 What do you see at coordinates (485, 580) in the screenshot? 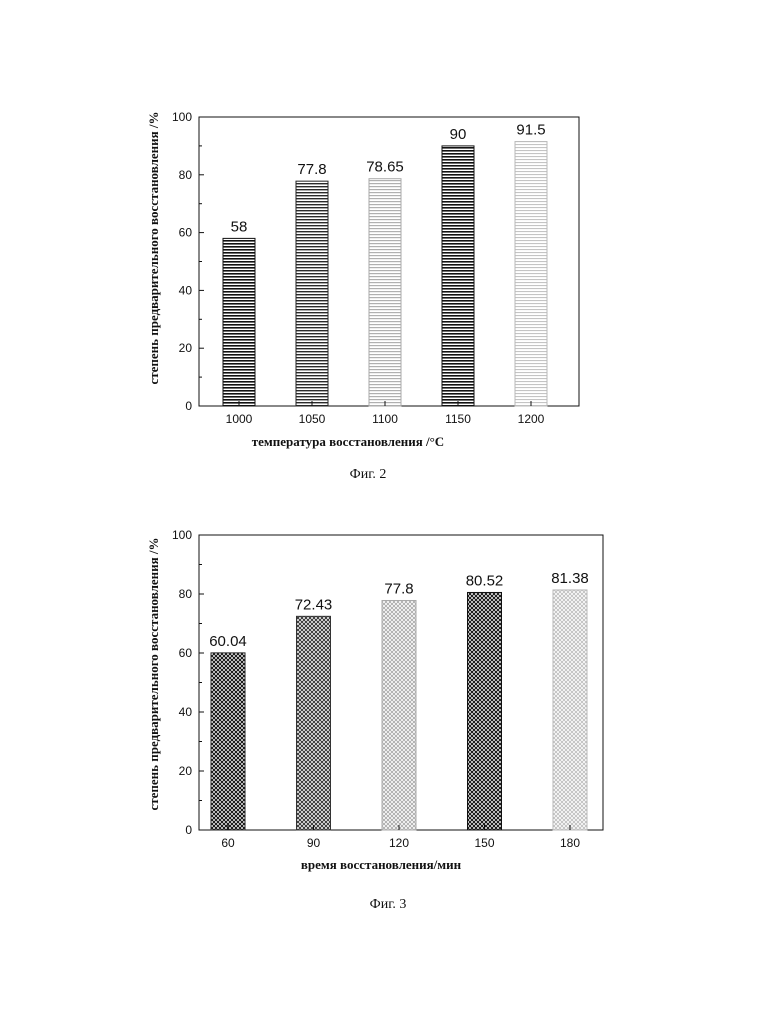
I see `data-label-150: 80.52` at bounding box center [485, 580].